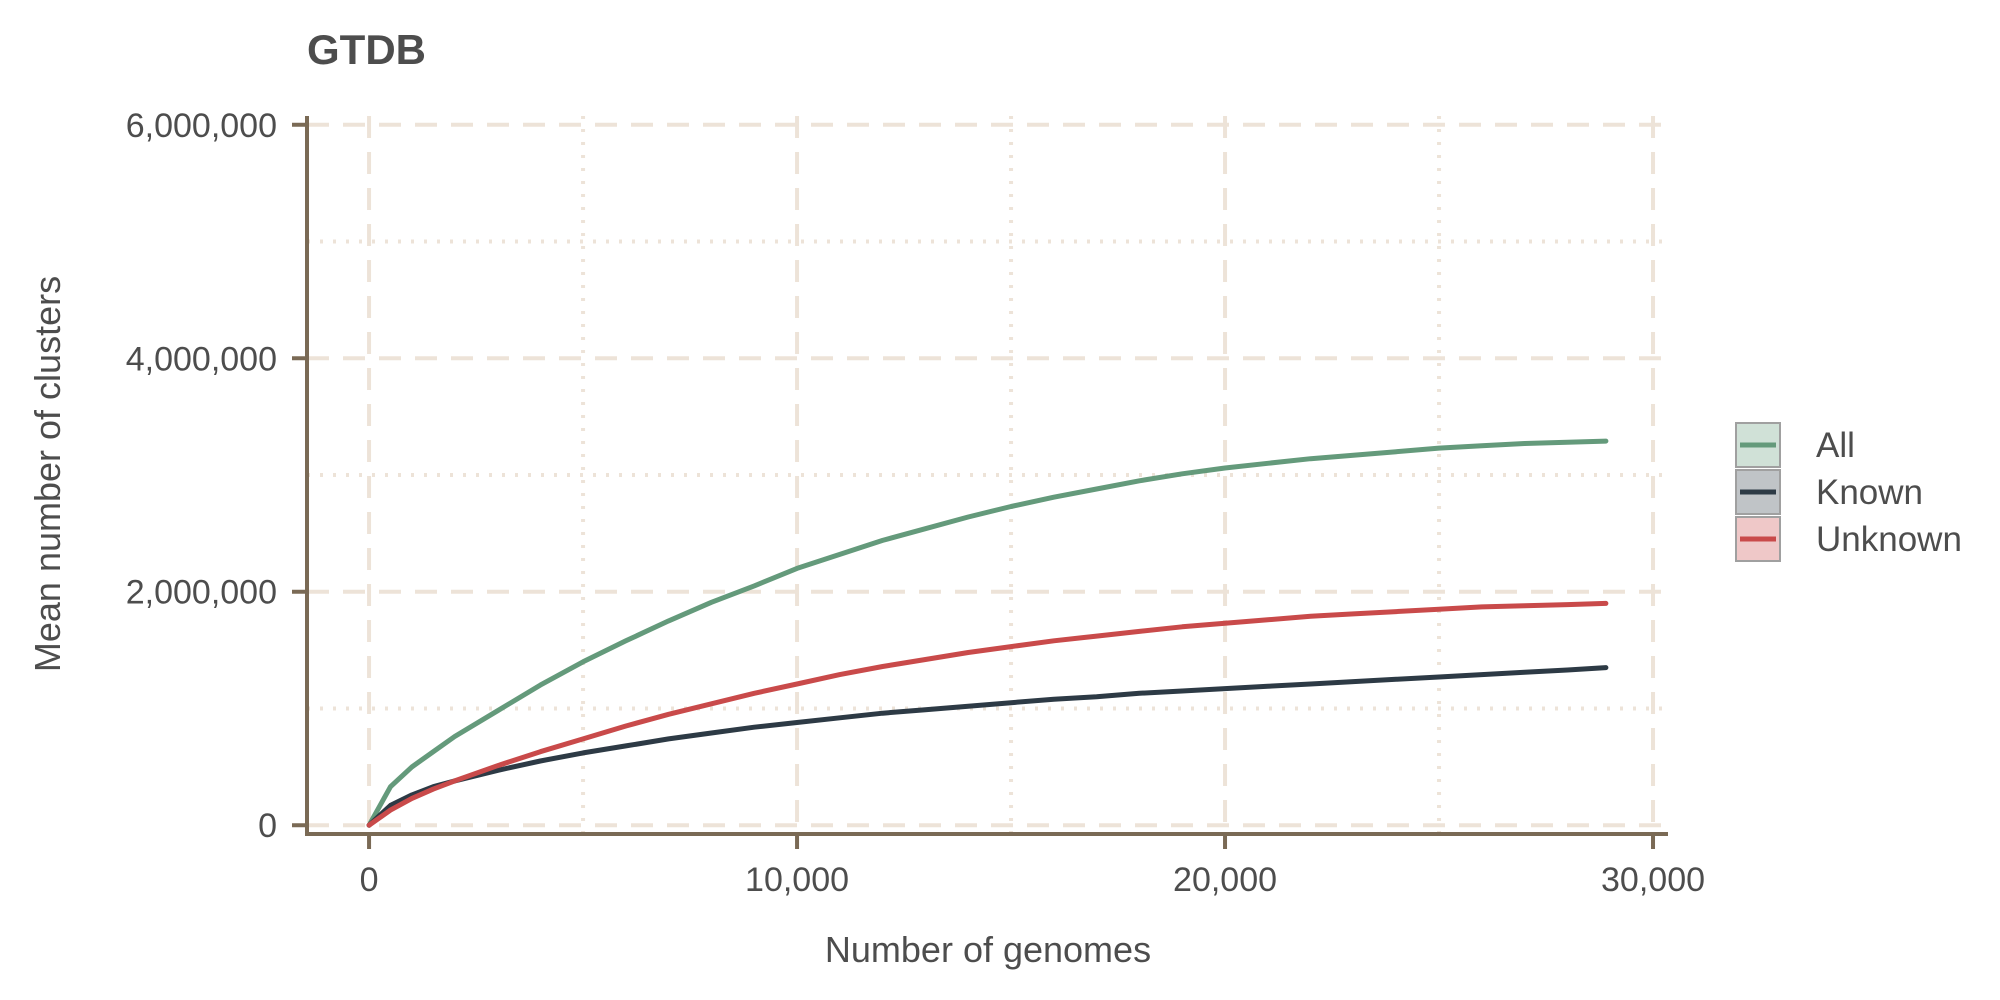  Describe the element at coordinates (201, 593) in the screenshot. I see `y-tick-label: 2,000,000` at that location.